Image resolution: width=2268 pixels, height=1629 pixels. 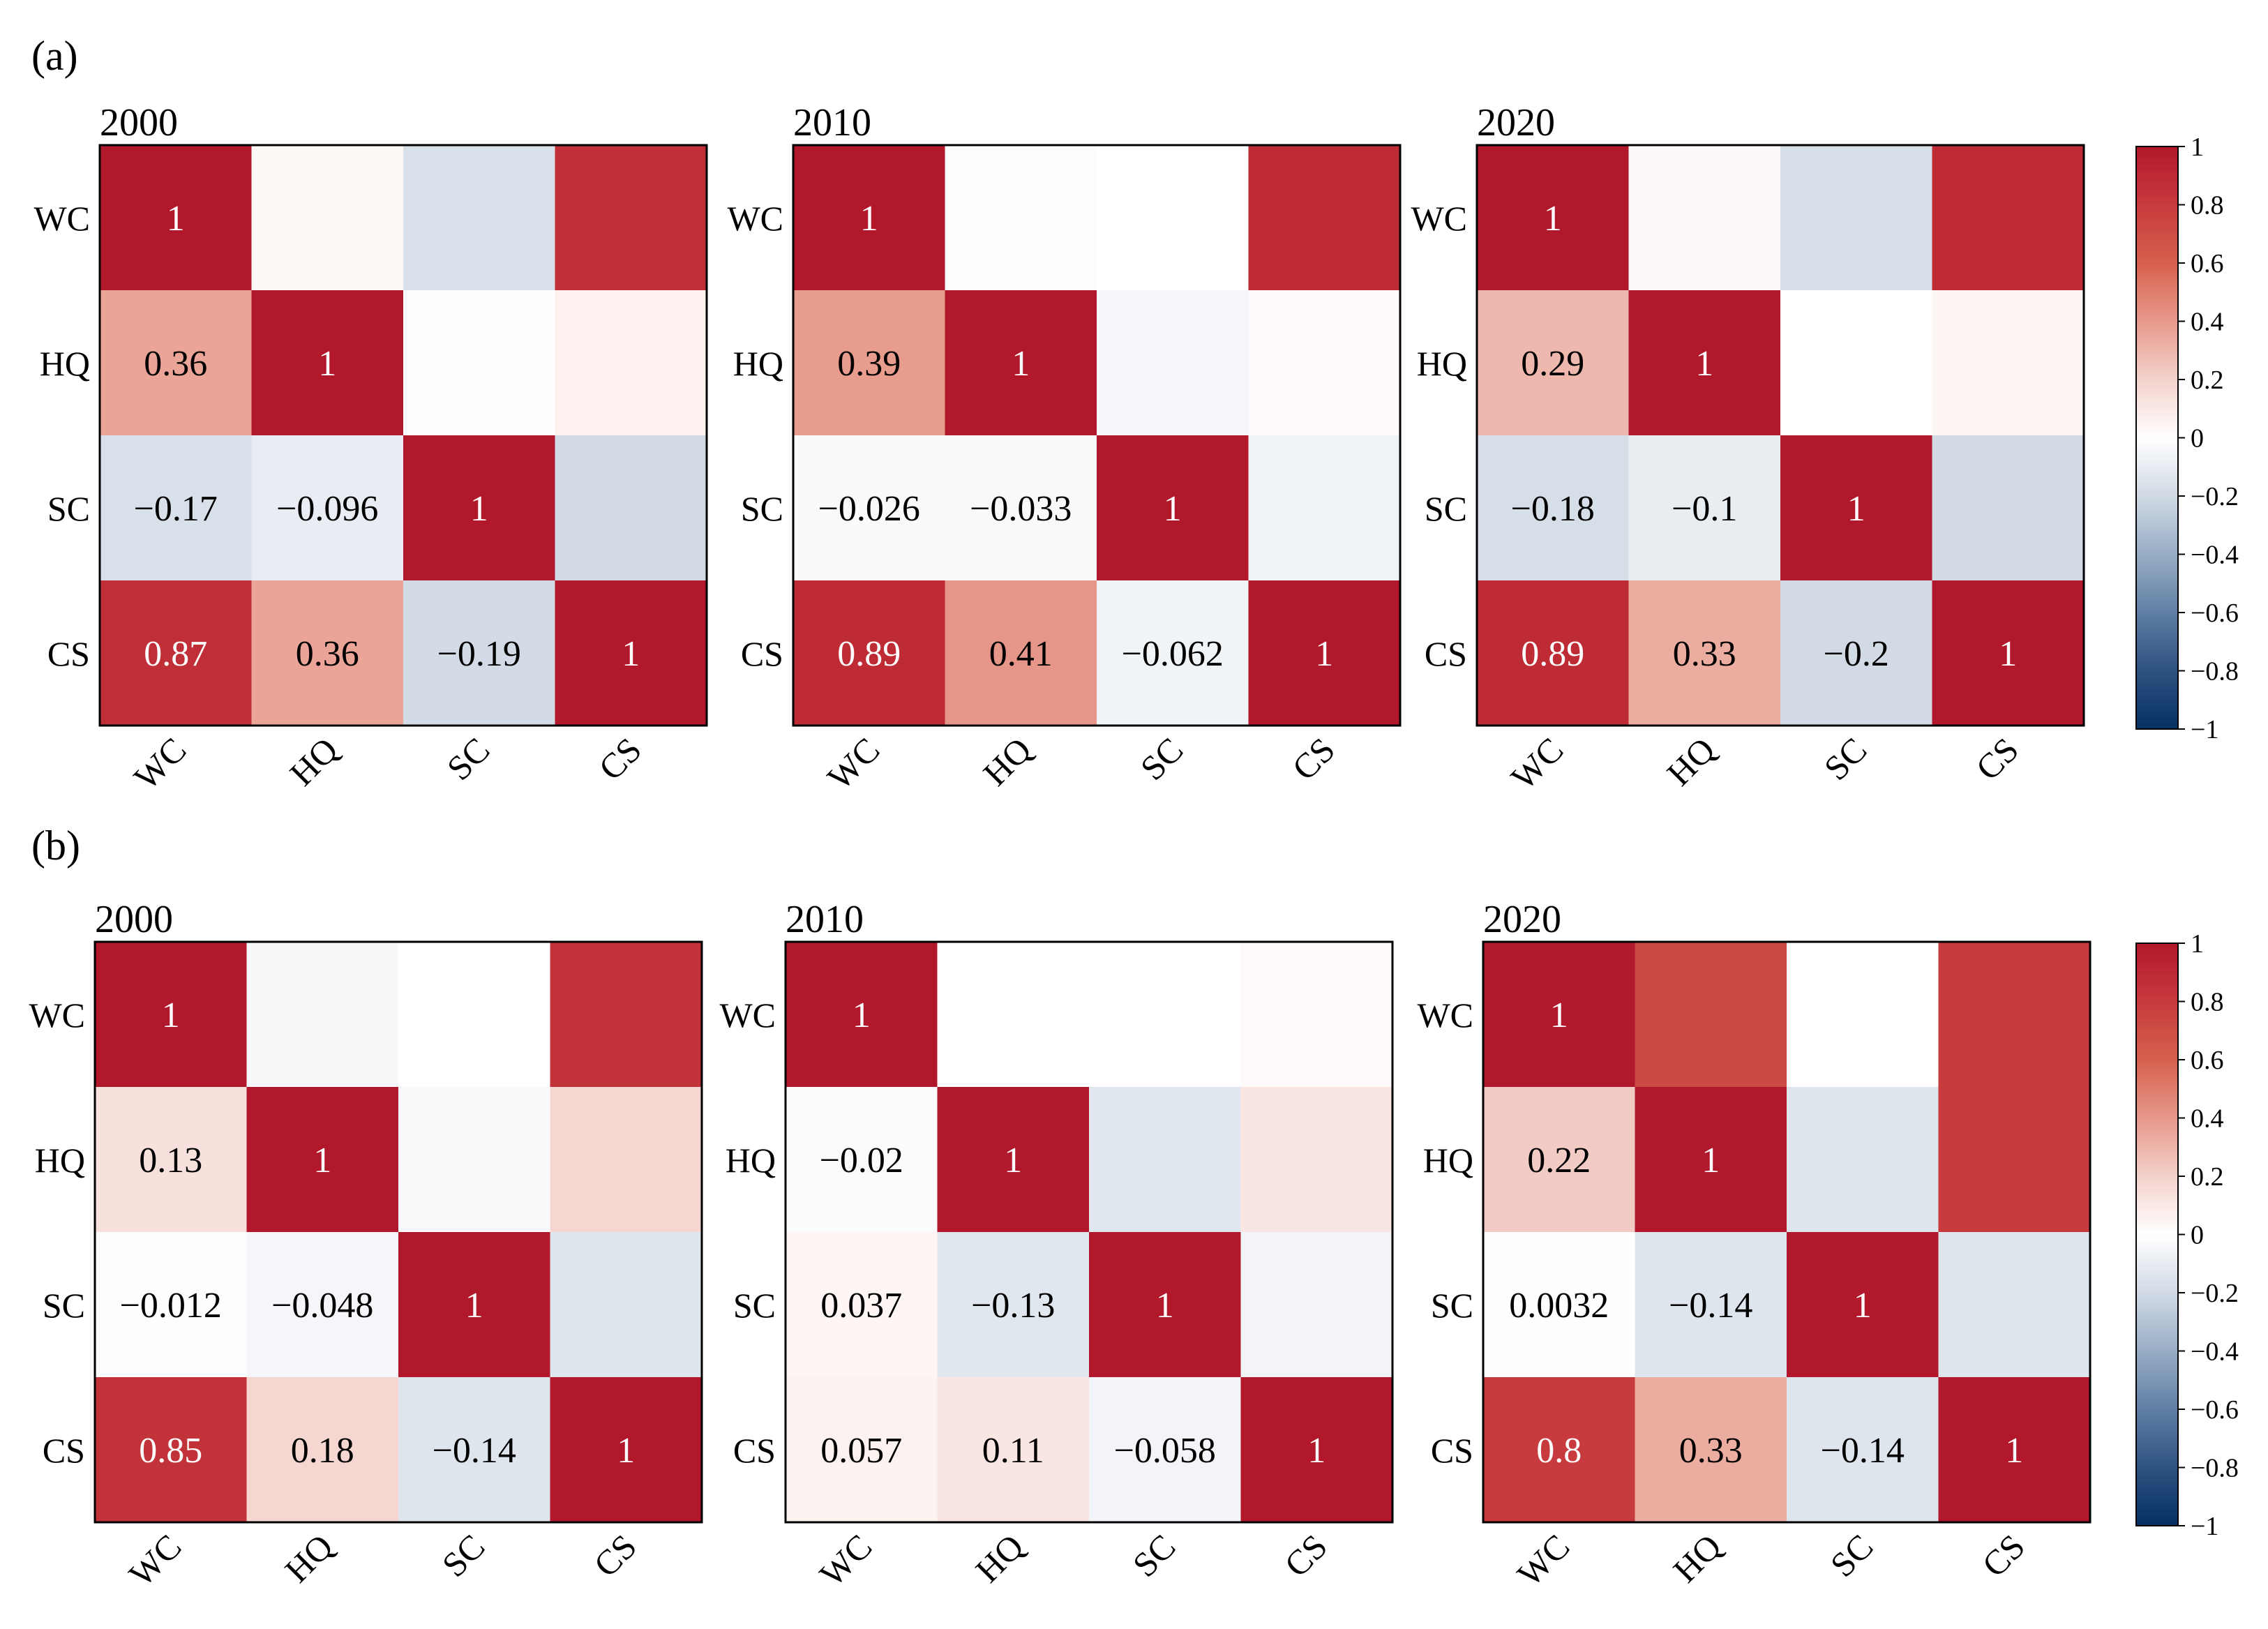 I want to click on colorbar-tick-label: 0.8, so click(x=2207, y=205).